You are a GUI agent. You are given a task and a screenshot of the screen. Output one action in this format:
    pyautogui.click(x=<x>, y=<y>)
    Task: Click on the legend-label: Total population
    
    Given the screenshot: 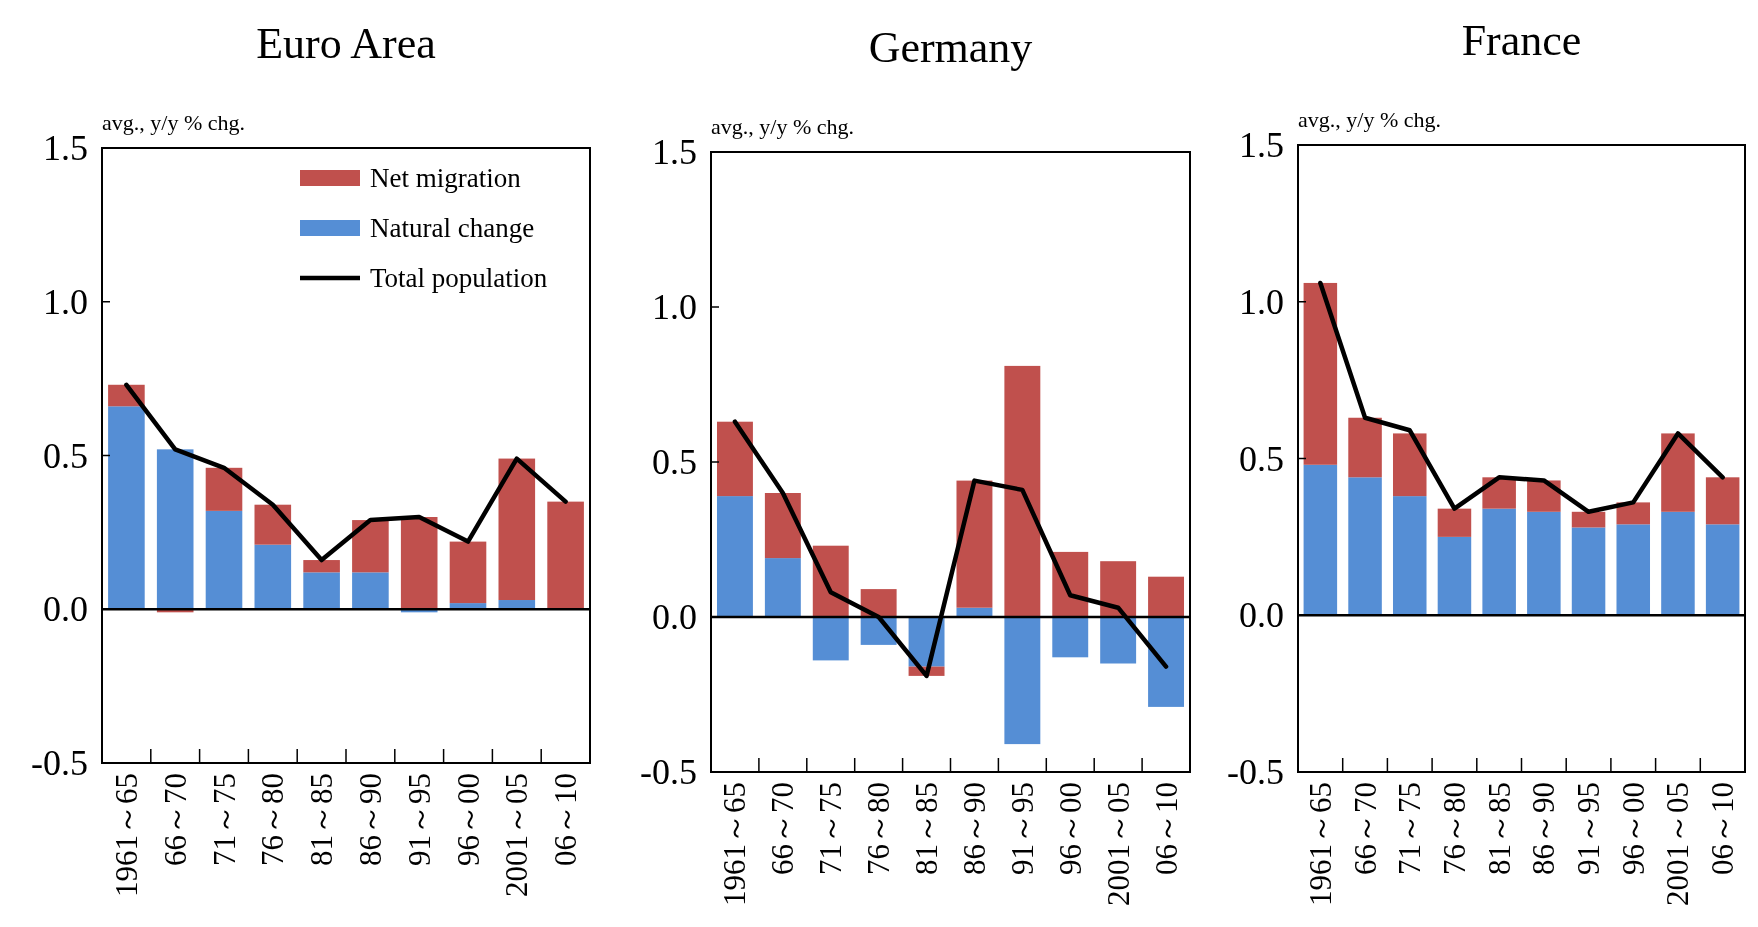 What is the action you would take?
    pyautogui.click(x=459, y=278)
    